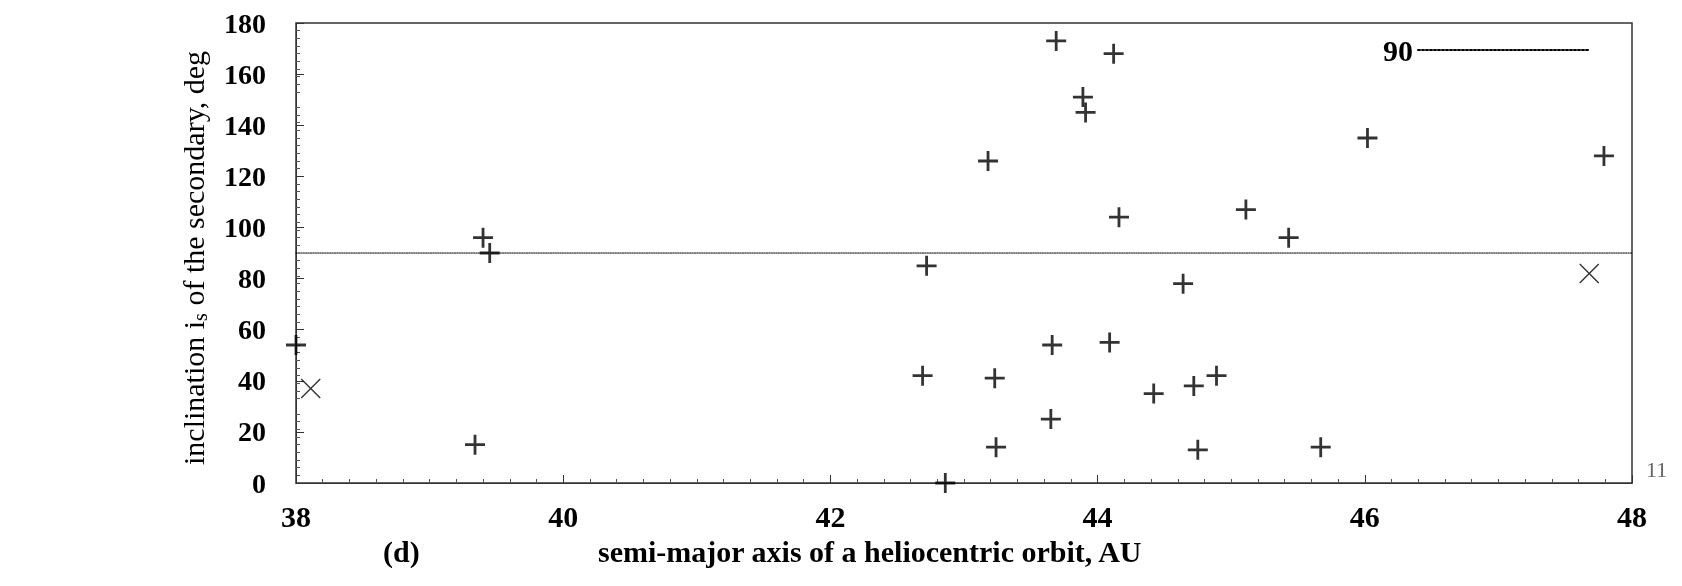 The height and width of the screenshot is (586, 1682). I want to click on x-tick-label: 40, so click(563, 516).